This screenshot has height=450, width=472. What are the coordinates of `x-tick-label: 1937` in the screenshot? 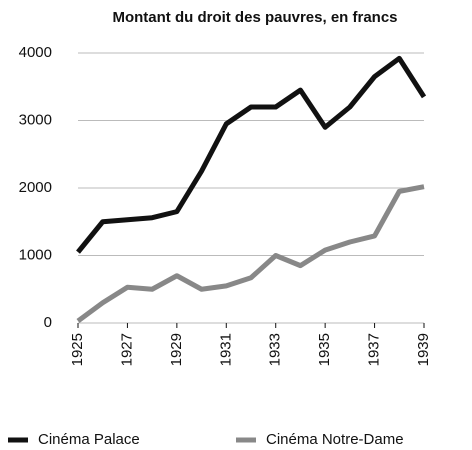 It's located at (374, 349).